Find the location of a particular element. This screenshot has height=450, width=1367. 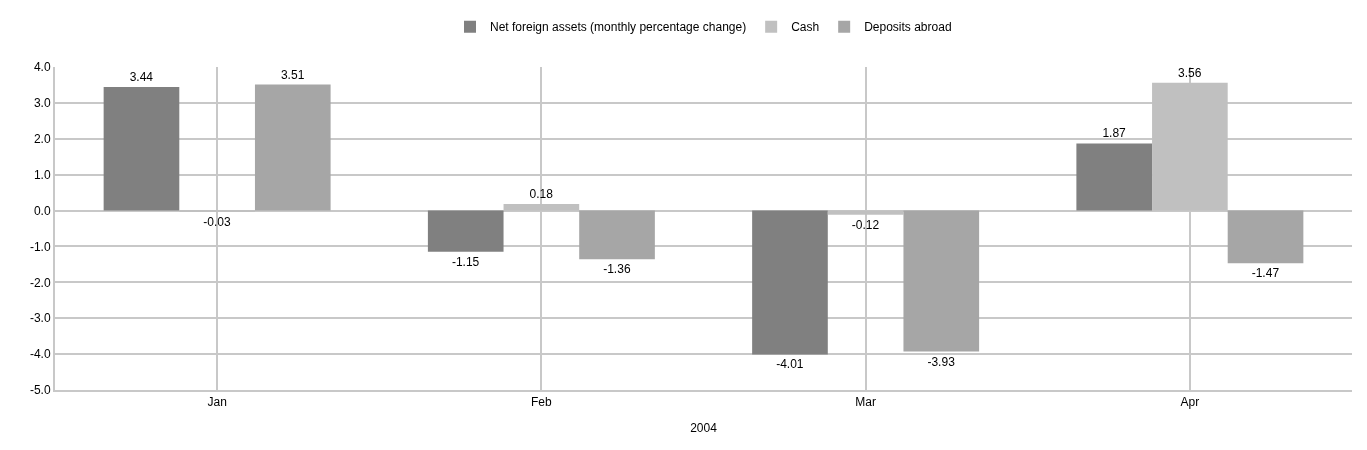

y-tick-label: 1.0 is located at coordinates (42, 174).